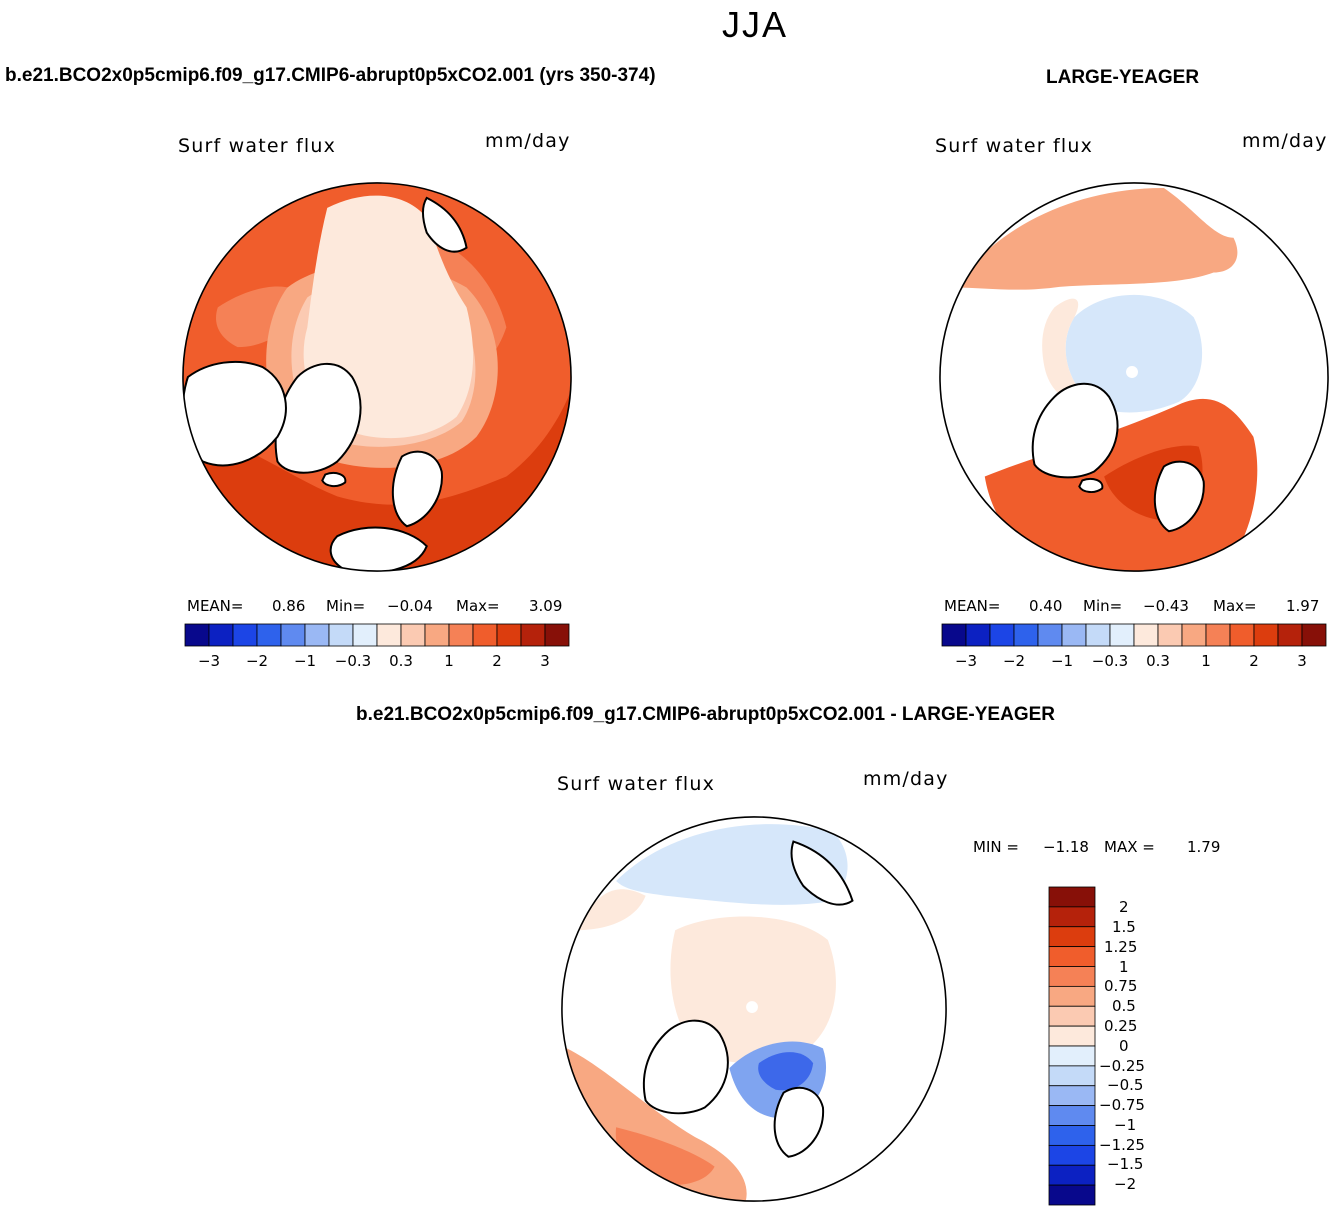 The width and height of the screenshot is (1336, 1214). What do you see at coordinates (1204, 847) in the screenshot?
I see `stats-max-value-diff: 1.79` at bounding box center [1204, 847].